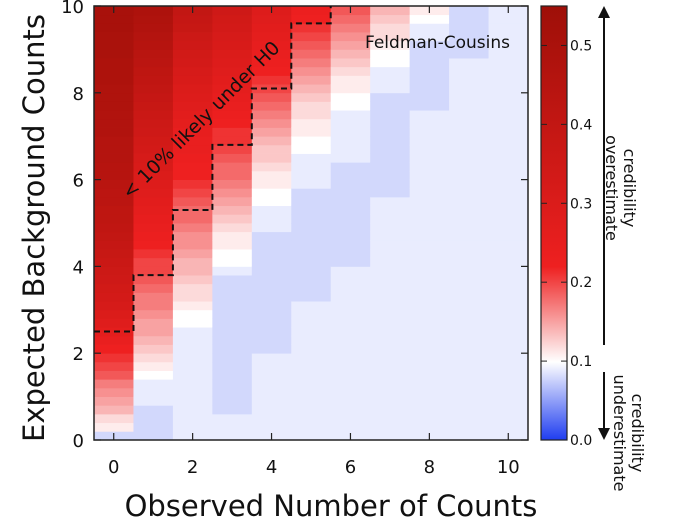 The image size is (678, 525). What do you see at coordinates (429, 467) in the screenshot?
I see `x-tick-label: 8` at bounding box center [429, 467].